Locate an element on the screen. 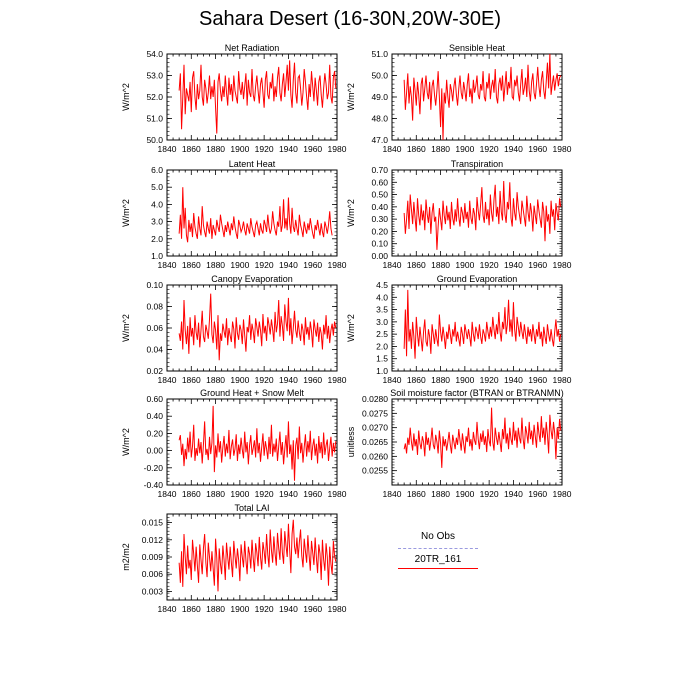  y-tick-label: -0.20 is located at coordinates (154, 468).